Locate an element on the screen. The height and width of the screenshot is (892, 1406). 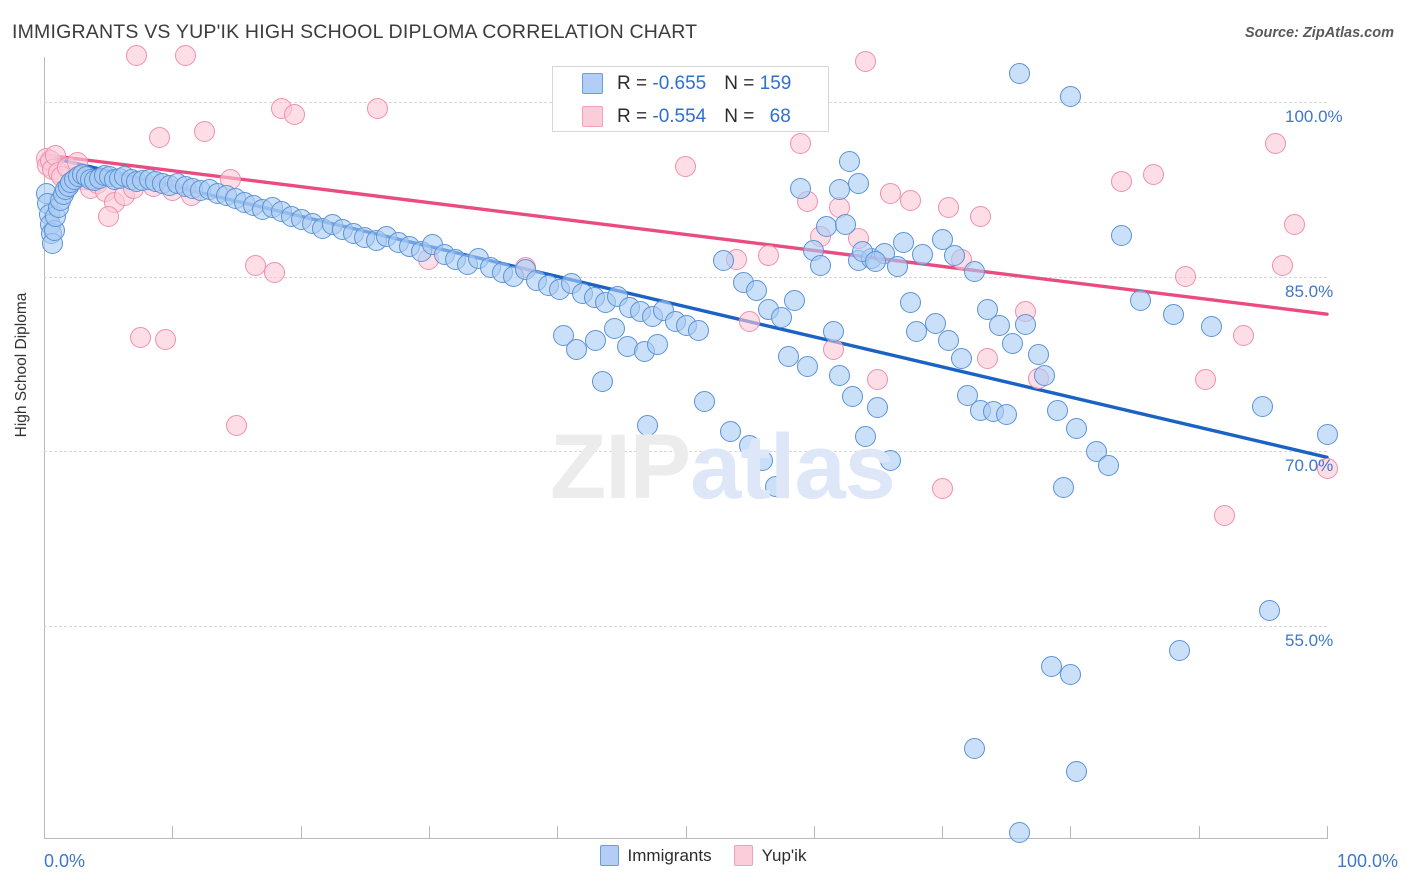
y-axis-tick-label: 100.0% is located at coordinates (1314, 117).